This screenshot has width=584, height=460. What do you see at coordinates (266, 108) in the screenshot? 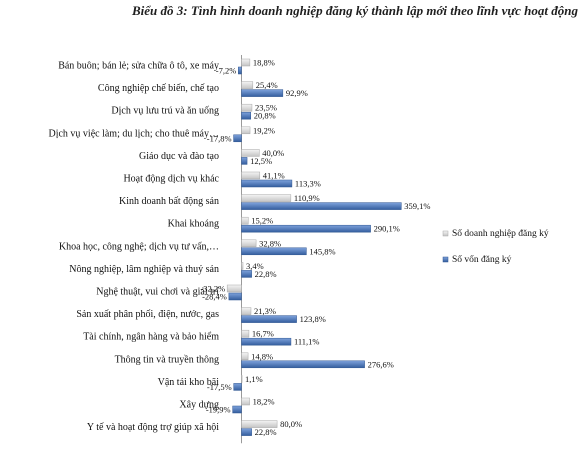
I see `data-label: 23,5%` at bounding box center [266, 108].